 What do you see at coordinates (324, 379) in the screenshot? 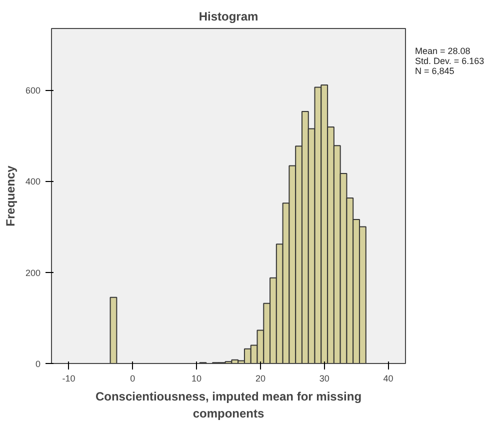
I see `x-tick-label: 30` at bounding box center [324, 379].